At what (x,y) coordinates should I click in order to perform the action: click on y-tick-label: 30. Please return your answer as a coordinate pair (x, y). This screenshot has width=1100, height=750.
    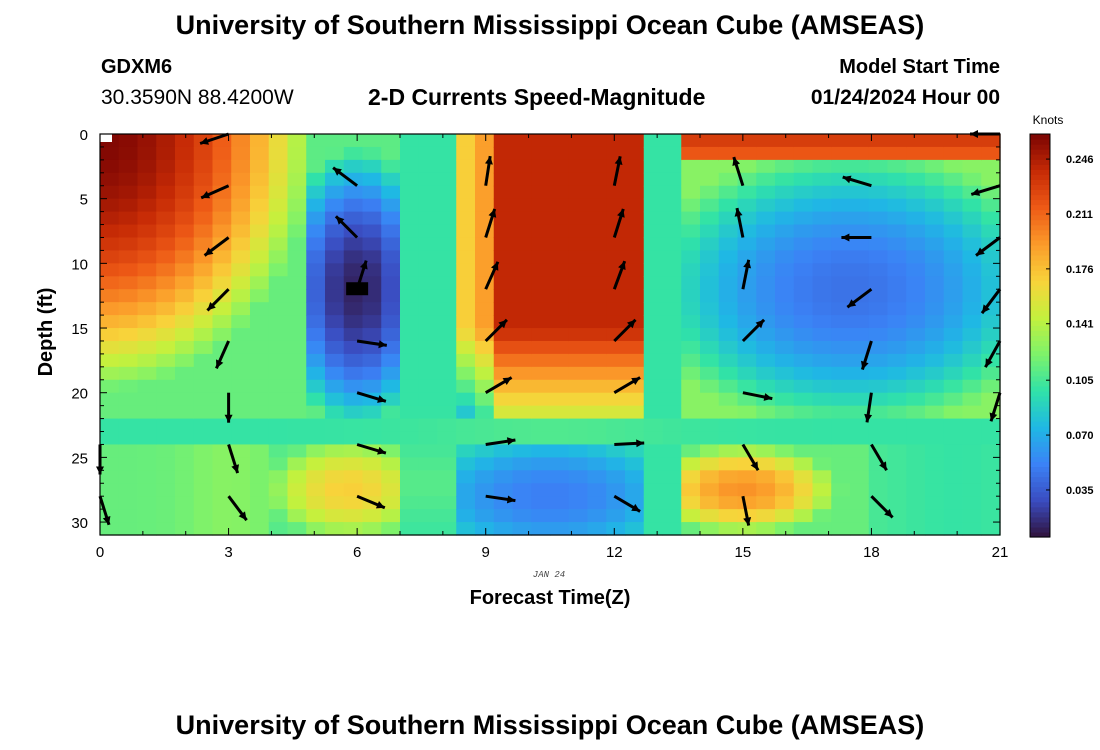
    Looking at the image, I should click on (79, 523).